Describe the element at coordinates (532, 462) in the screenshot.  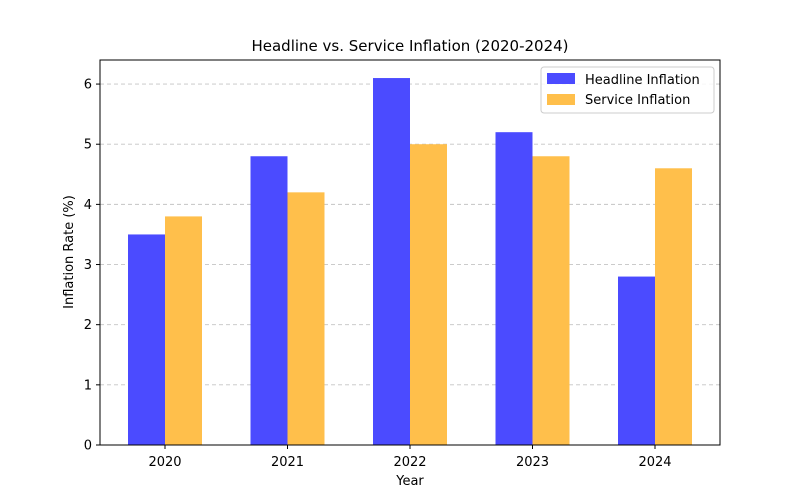
I see `x-tick-label: 2023` at that location.